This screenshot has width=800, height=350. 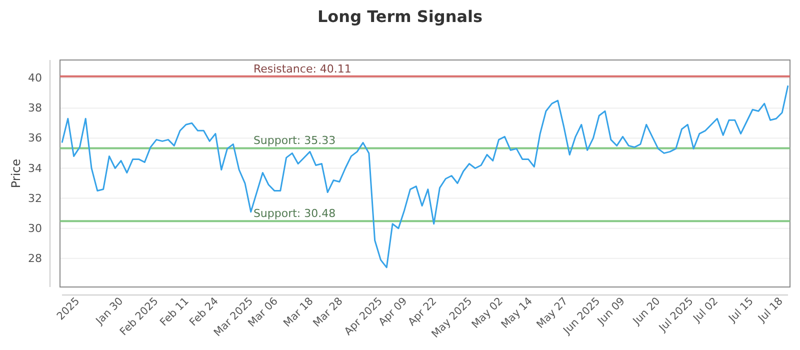 What do you see at coordinates (35, 78) in the screenshot?
I see `y-tick-label: 40` at bounding box center [35, 78].